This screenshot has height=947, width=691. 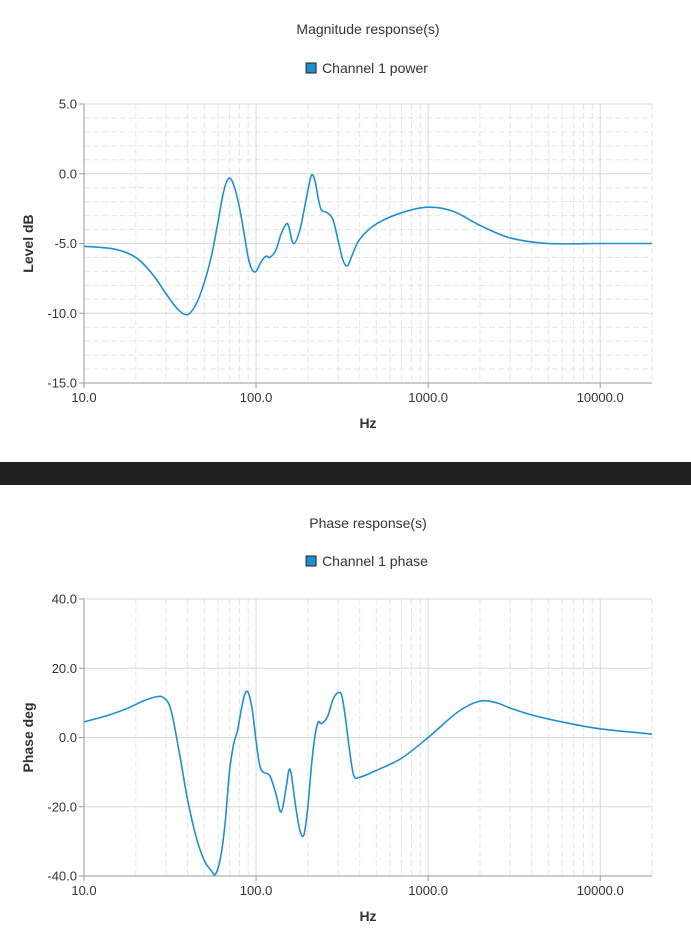 What do you see at coordinates (64, 599) in the screenshot?
I see `y-tick-label: 40.0` at bounding box center [64, 599].